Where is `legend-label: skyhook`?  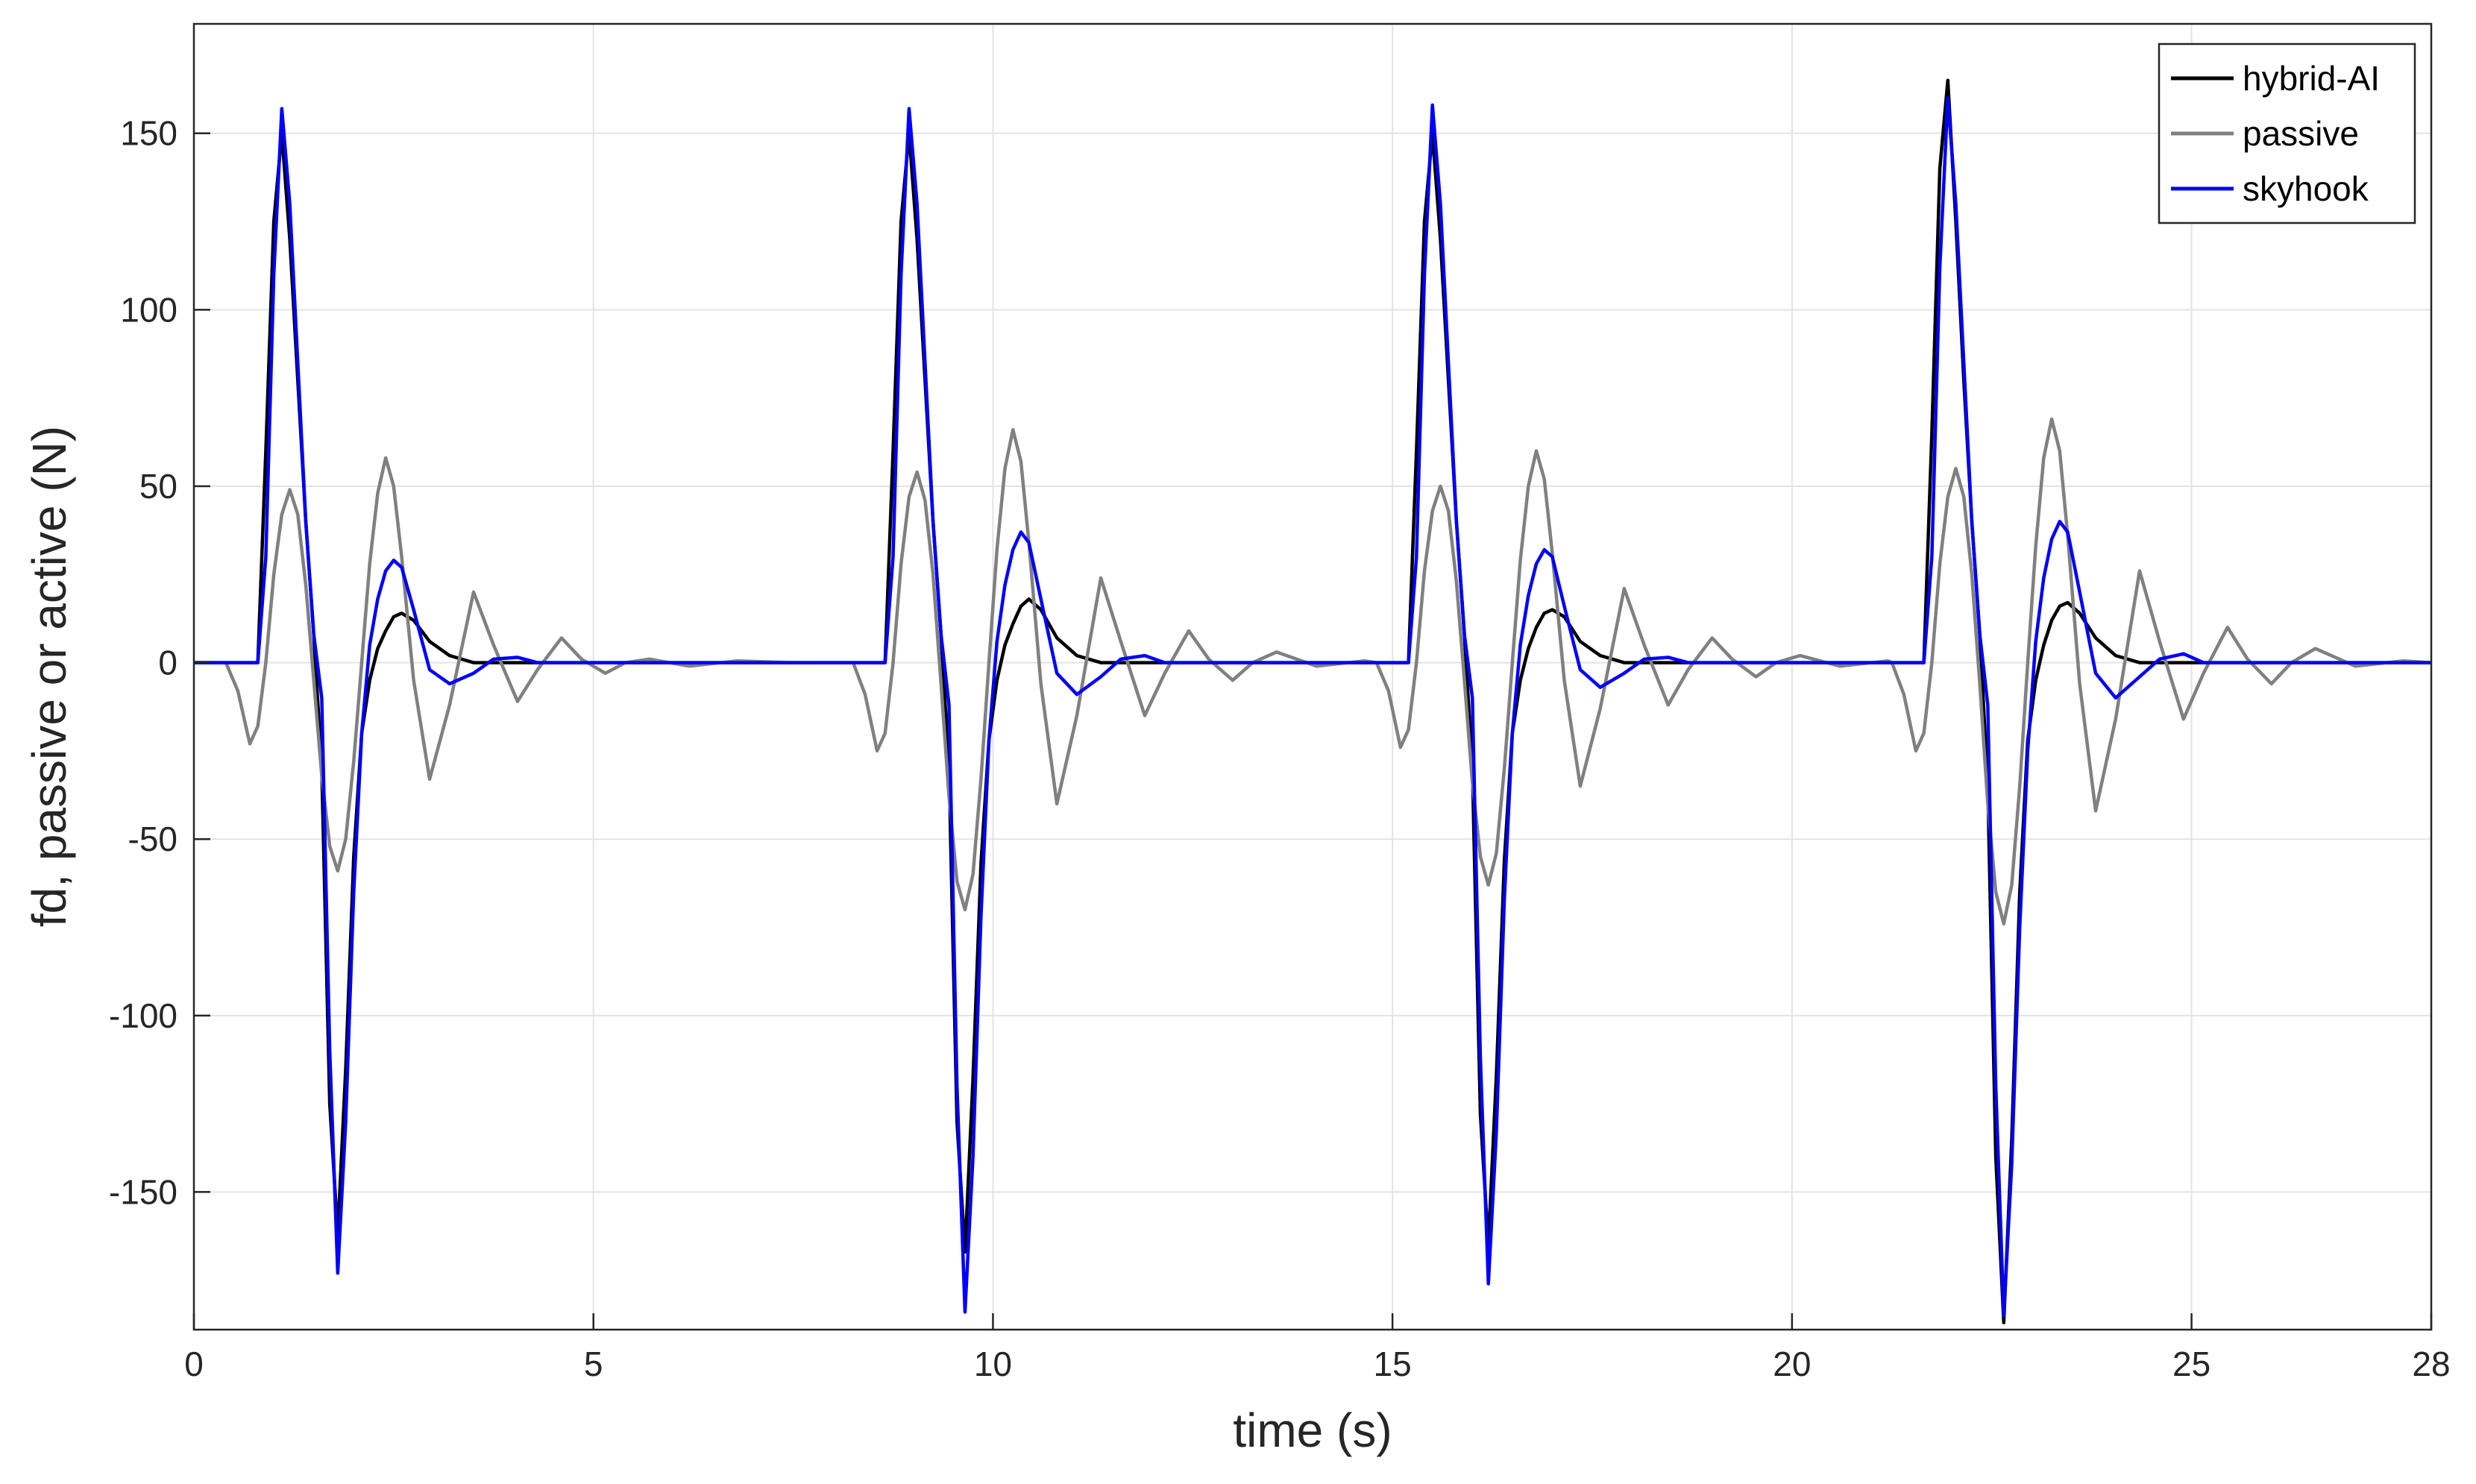 legend-label: skyhook is located at coordinates (2306, 188).